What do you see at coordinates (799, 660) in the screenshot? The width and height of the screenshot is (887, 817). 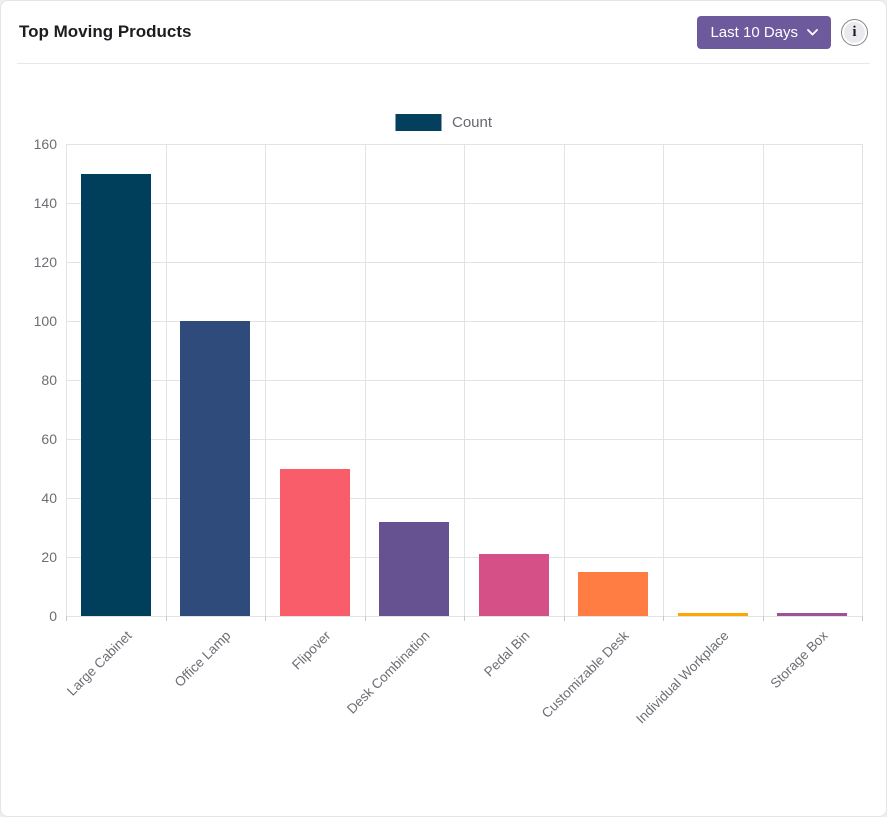 I see `x-tick-label: Storage Box` at bounding box center [799, 660].